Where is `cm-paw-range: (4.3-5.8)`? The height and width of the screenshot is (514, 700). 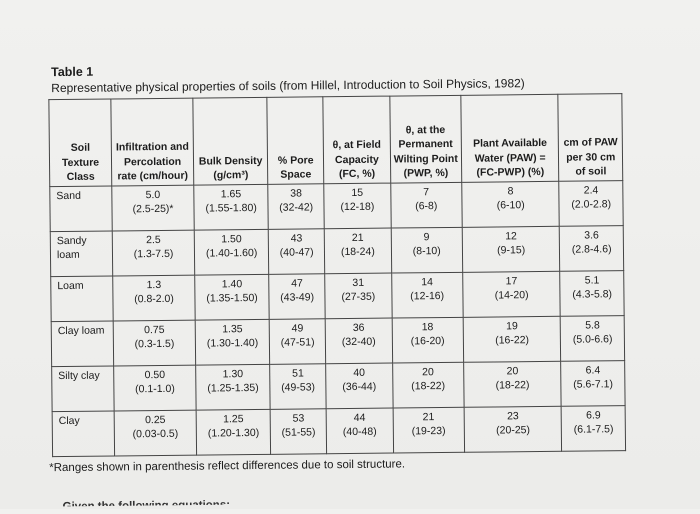
cm-paw-range: (4.3-5.8) is located at coordinates (592, 294).